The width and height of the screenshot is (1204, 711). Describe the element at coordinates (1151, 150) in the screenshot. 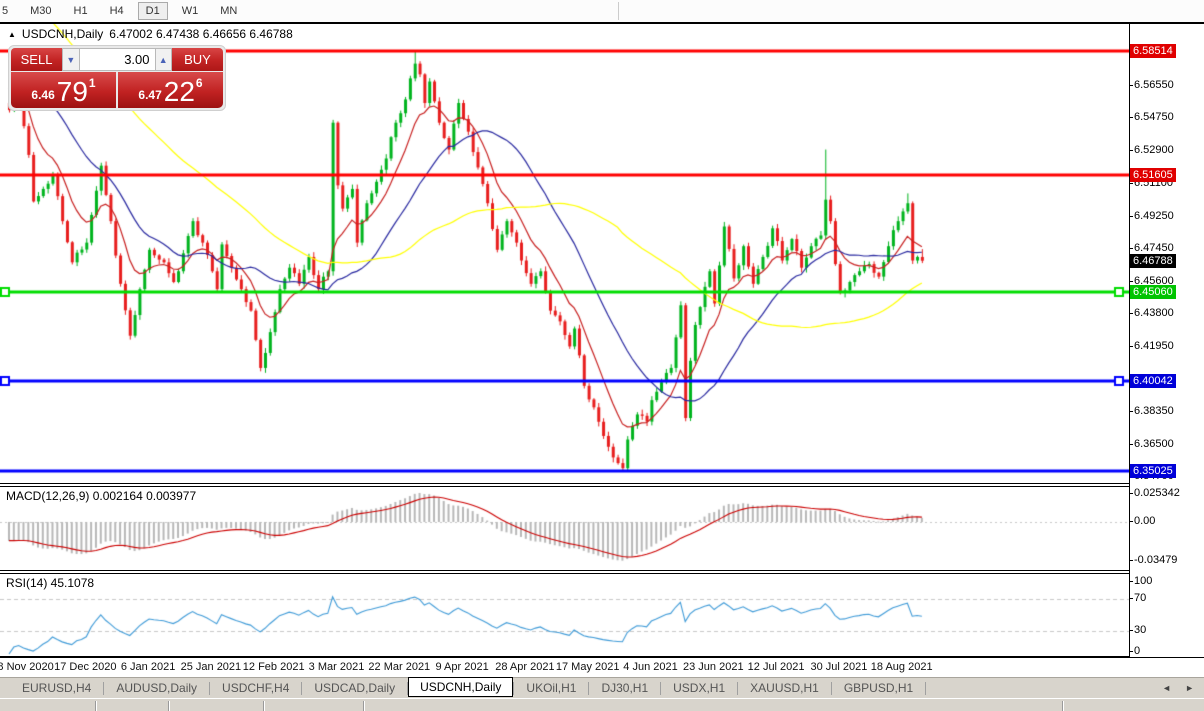

I see `price-tick-label: 6.52900` at that location.